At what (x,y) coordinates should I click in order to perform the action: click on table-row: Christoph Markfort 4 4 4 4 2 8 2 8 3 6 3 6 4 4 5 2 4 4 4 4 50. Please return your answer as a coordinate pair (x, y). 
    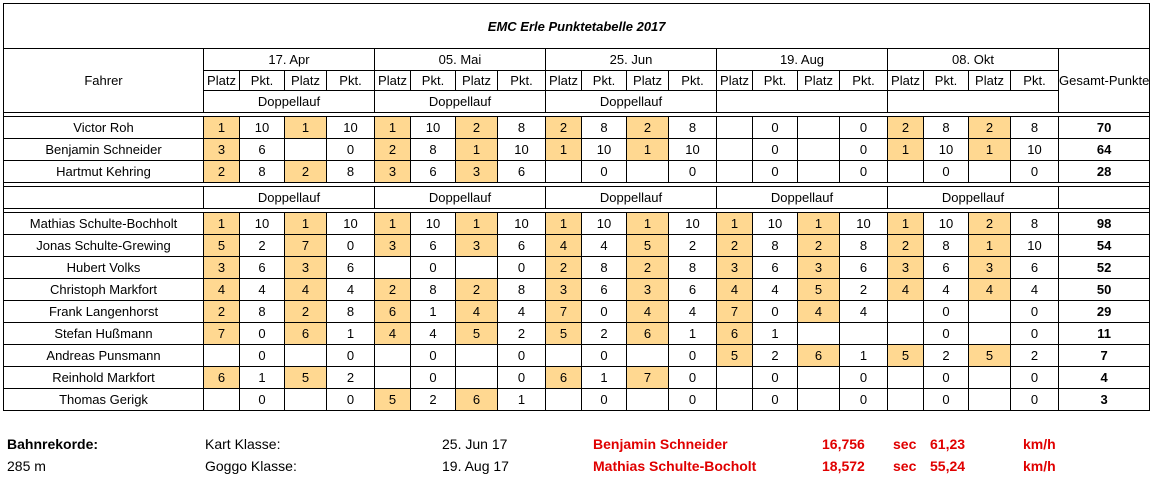
    Looking at the image, I should click on (577, 289).